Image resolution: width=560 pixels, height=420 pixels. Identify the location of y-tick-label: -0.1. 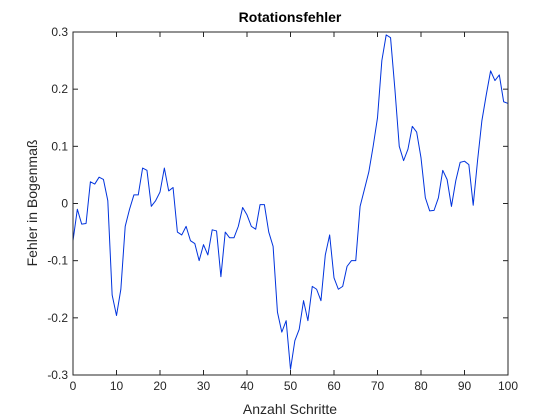
(57, 261).